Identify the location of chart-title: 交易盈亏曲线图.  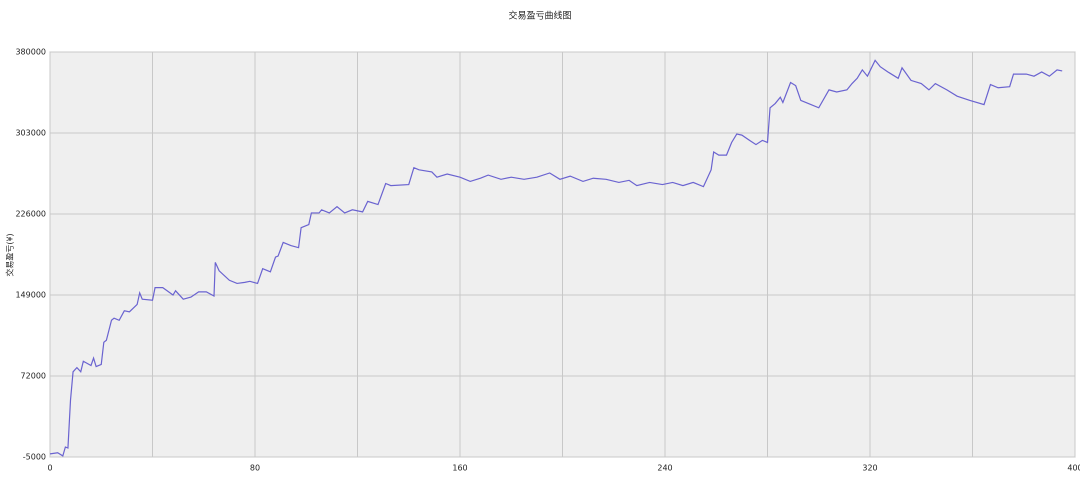
(539, 16).